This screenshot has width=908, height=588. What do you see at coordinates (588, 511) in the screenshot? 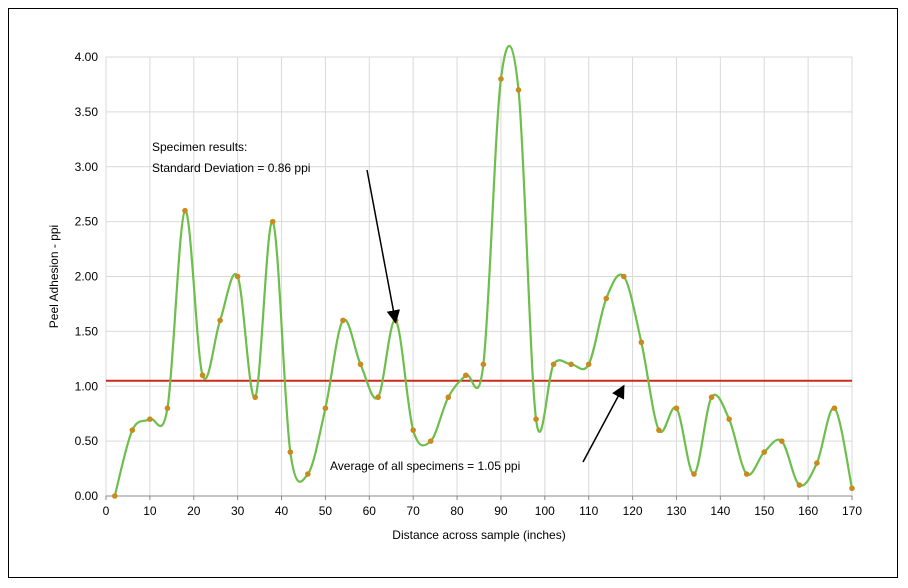
I see `x-tick-label: 110` at bounding box center [588, 511].